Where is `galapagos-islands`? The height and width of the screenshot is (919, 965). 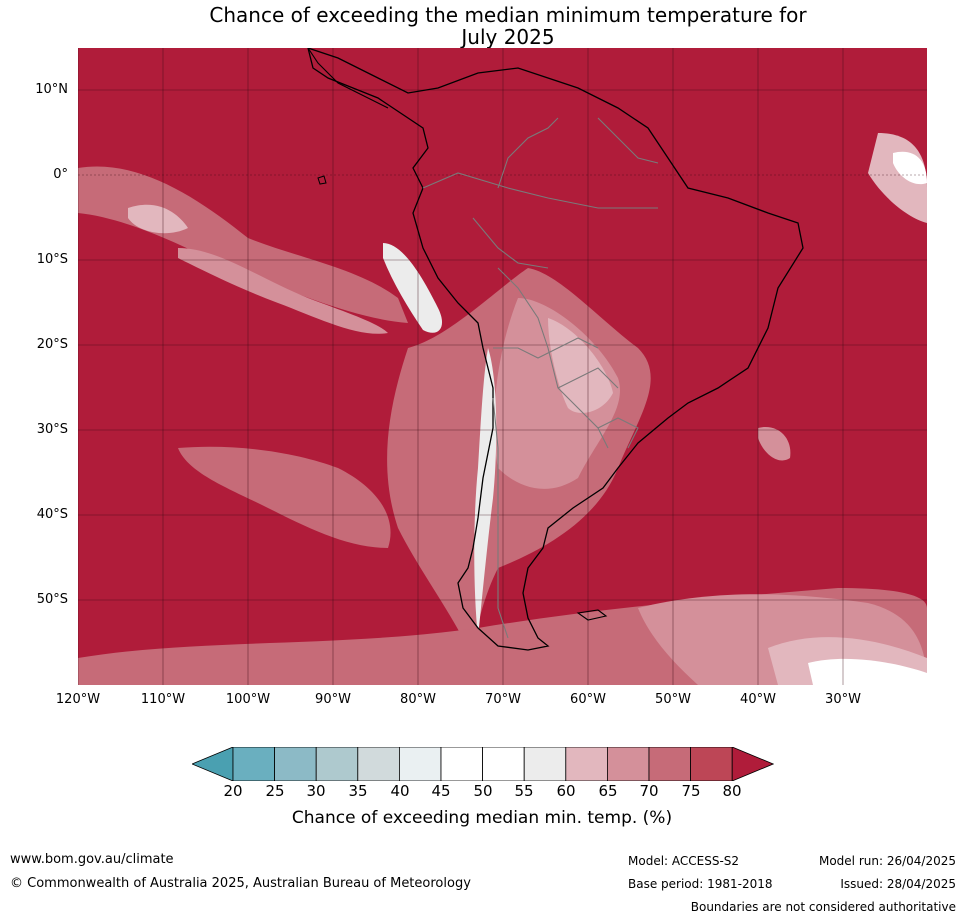
galapagos-islands is located at coordinates (322, 180).